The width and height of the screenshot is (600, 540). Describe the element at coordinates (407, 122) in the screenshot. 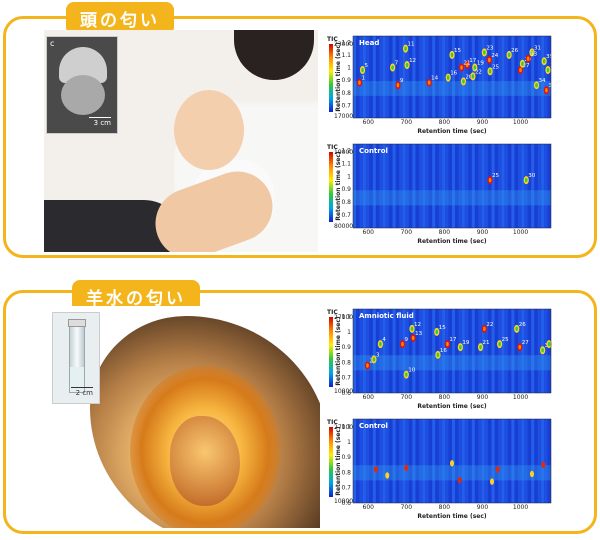

I see `x-tick-label: 700` at that location.